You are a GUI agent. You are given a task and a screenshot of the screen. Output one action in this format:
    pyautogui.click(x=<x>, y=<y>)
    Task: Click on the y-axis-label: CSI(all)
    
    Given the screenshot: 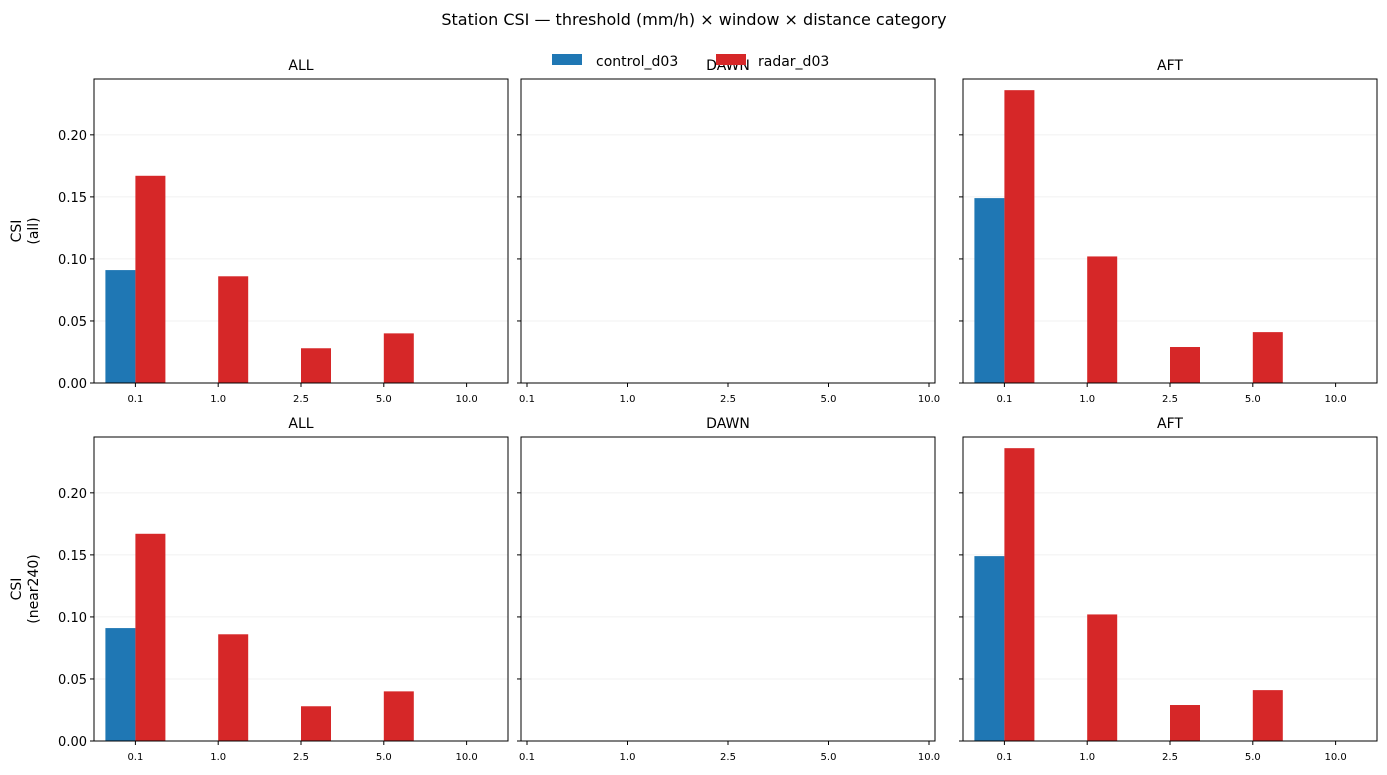 What is the action you would take?
    pyautogui.click(x=25, y=230)
    